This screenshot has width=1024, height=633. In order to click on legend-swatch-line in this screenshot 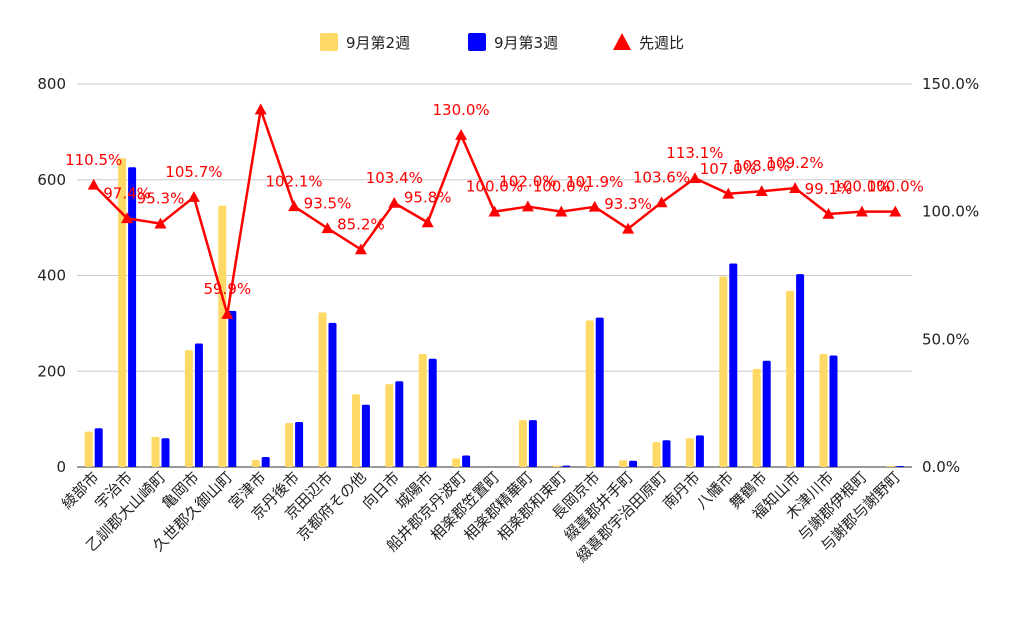, I will do `click(622, 41)`.